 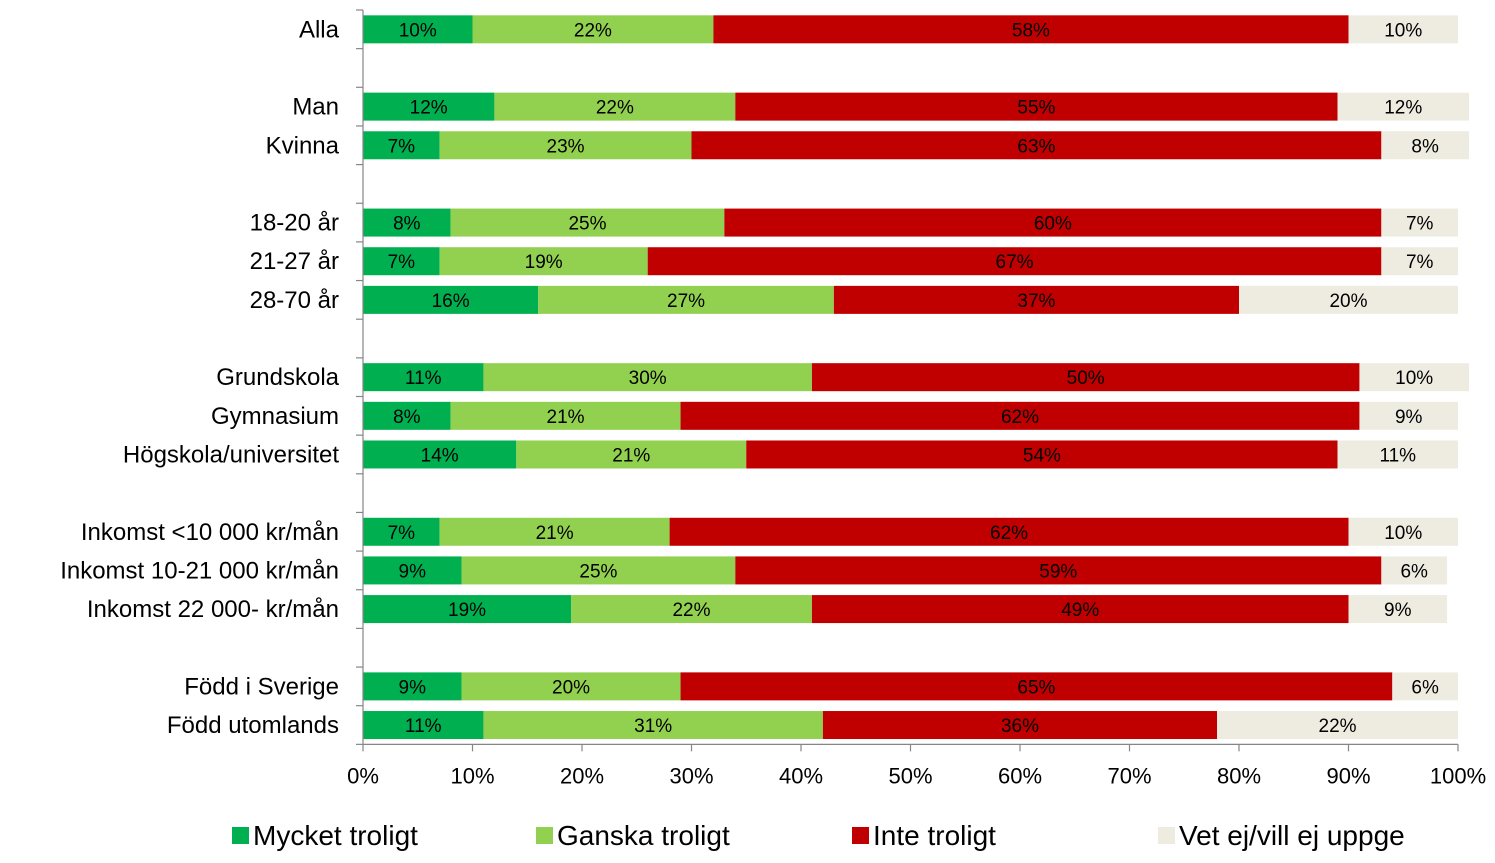 What do you see at coordinates (319, 29) in the screenshot?
I see `category-label: Alla` at bounding box center [319, 29].